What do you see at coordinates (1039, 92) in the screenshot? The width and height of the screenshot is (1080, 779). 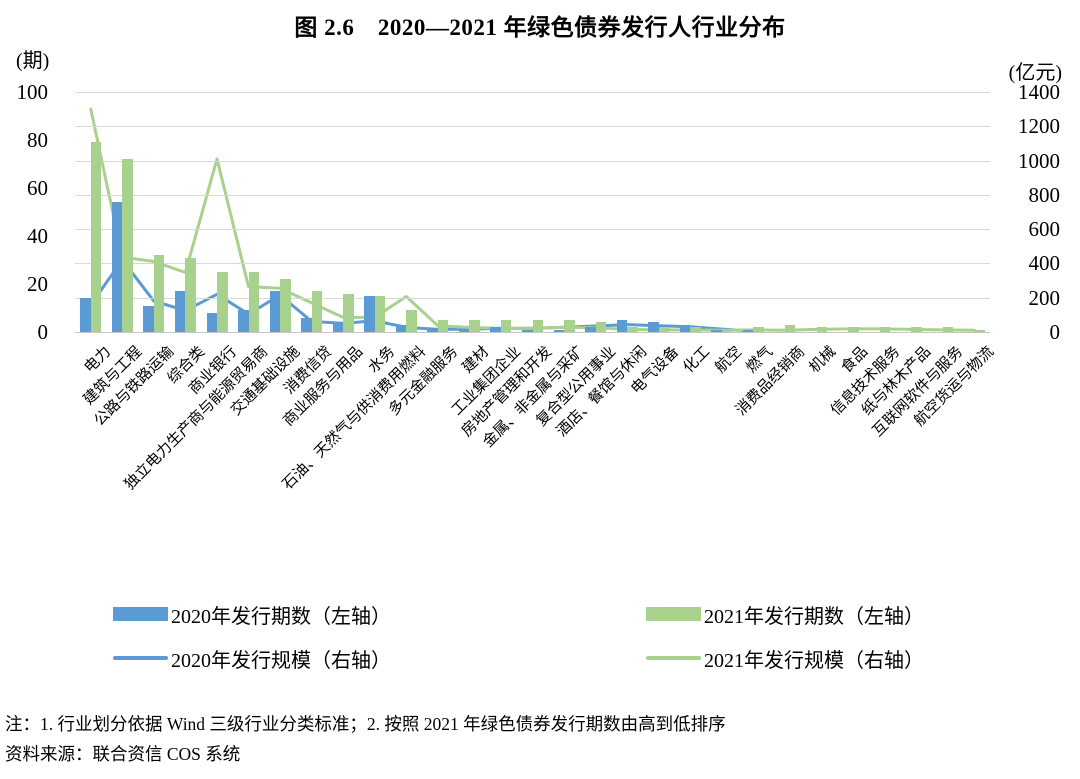 I see `right-axis-tick: 1400` at bounding box center [1039, 92].